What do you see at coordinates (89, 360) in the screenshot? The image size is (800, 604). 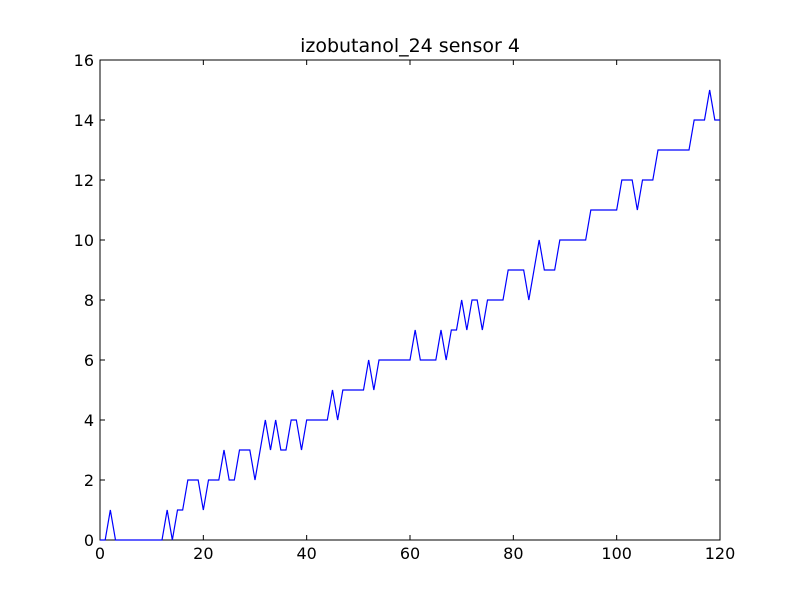 I see `y-tick-label: 6` at bounding box center [89, 360].